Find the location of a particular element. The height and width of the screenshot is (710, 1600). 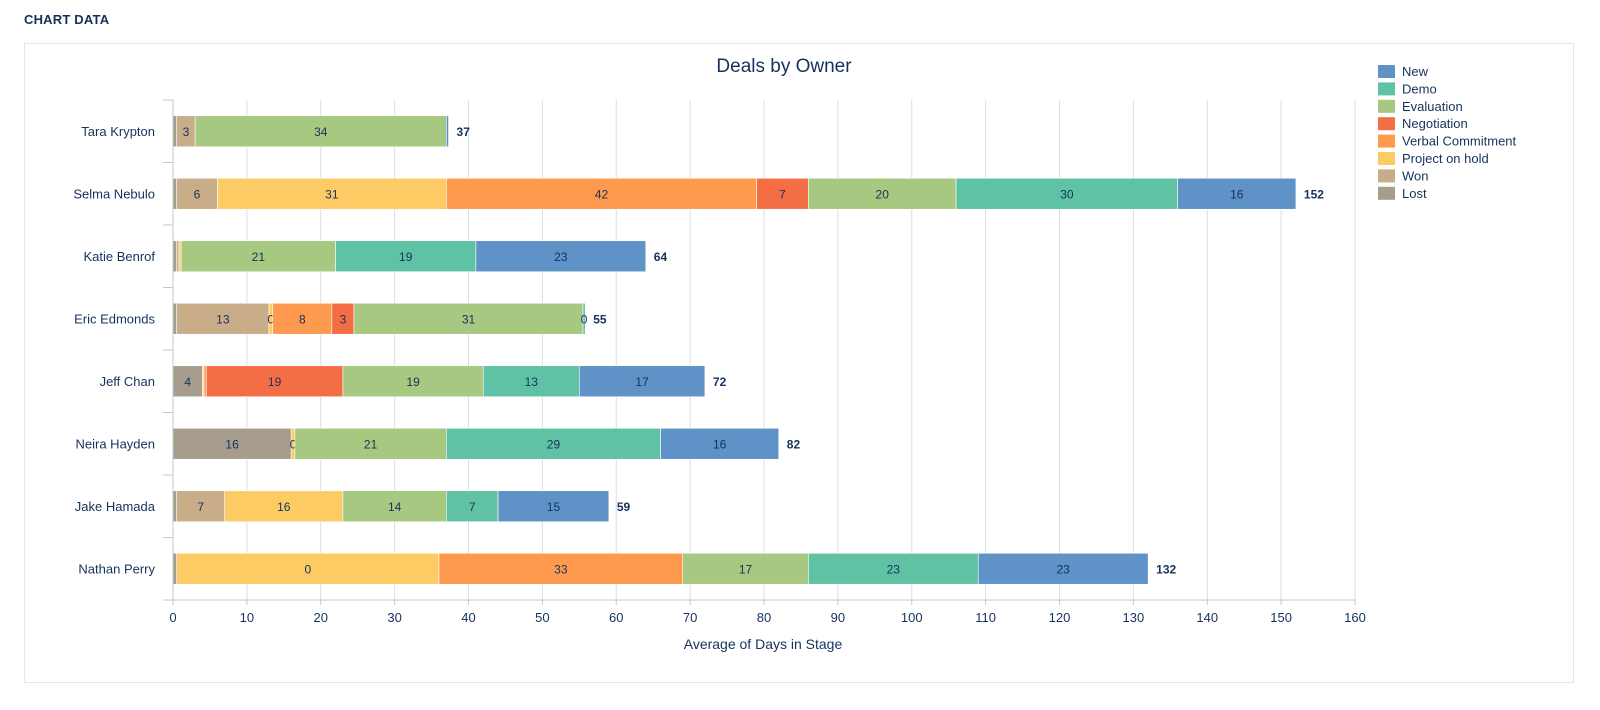

total-label: 64 is located at coordinates (661, 257).